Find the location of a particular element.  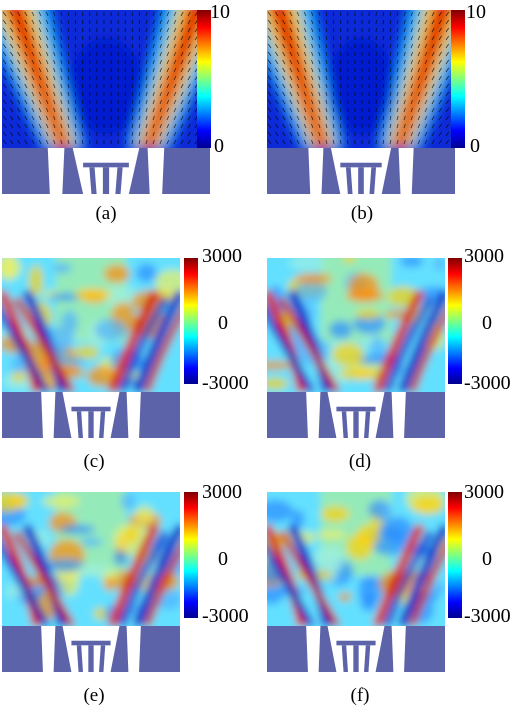

panel-label-e: (e) is located at coordinates (94, 695).